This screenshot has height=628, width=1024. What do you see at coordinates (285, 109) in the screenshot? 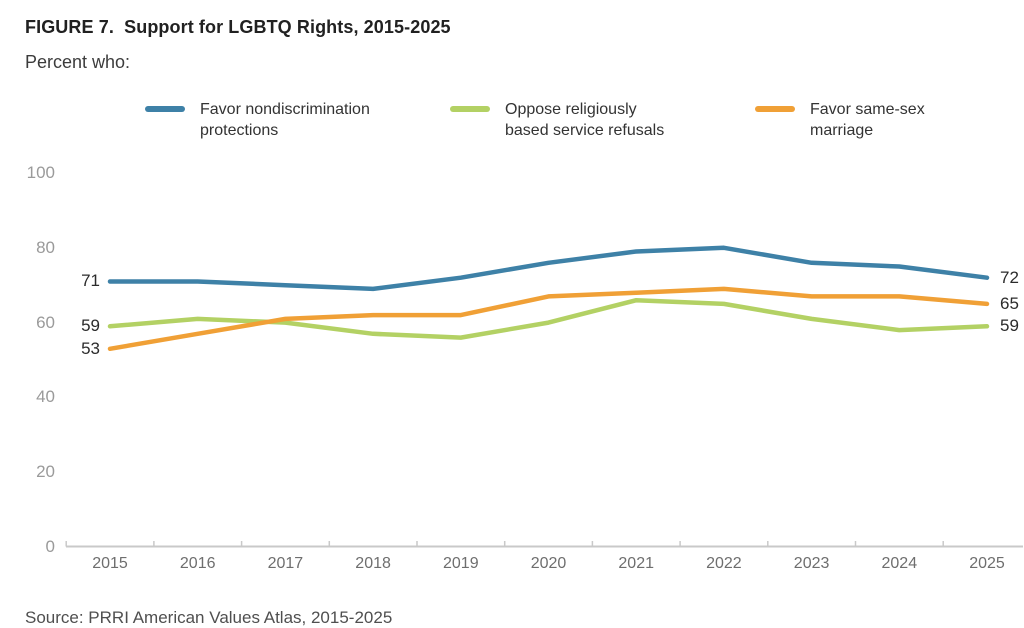
I see `legend-label-line: Favor nondiscrimination` at bounding box center [285, 109].